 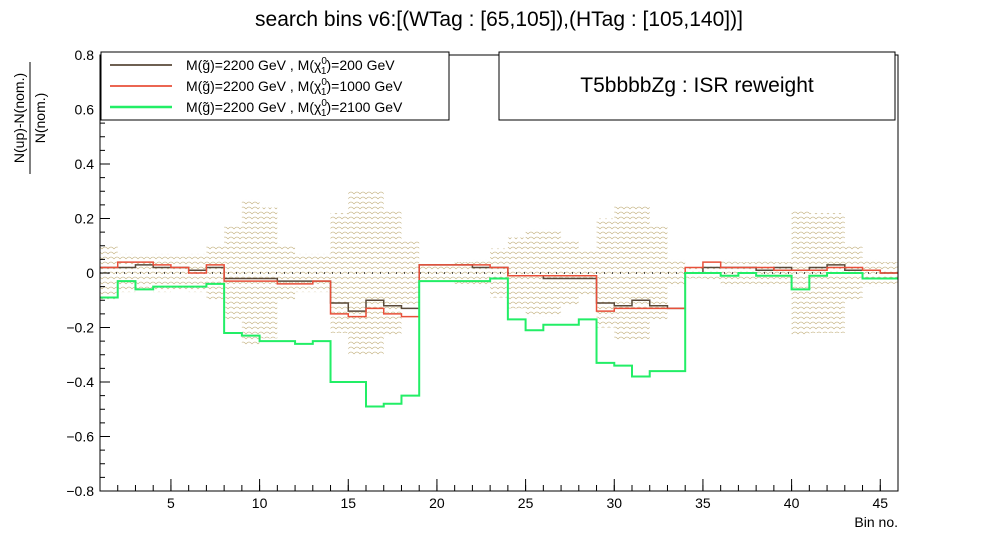 What do you see at coordinates (80, 437) in the screenshot?
I see `y-tick-label: −0.6` at bounding box center [80, 437].